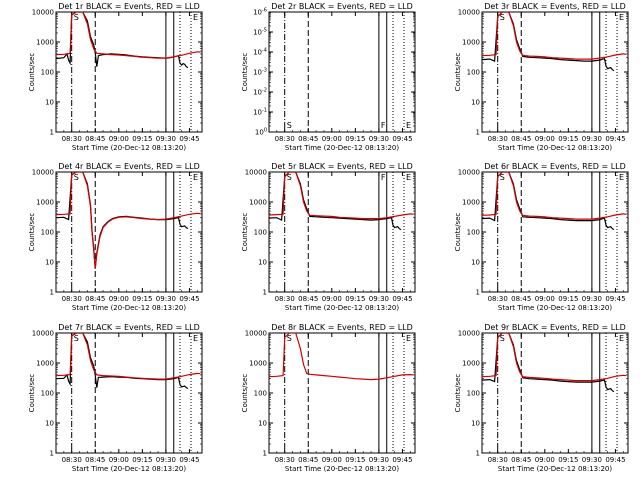 The image size is (640, 480). I want to click on y-tick-label: 10⁻⁵, so click(260, 32).